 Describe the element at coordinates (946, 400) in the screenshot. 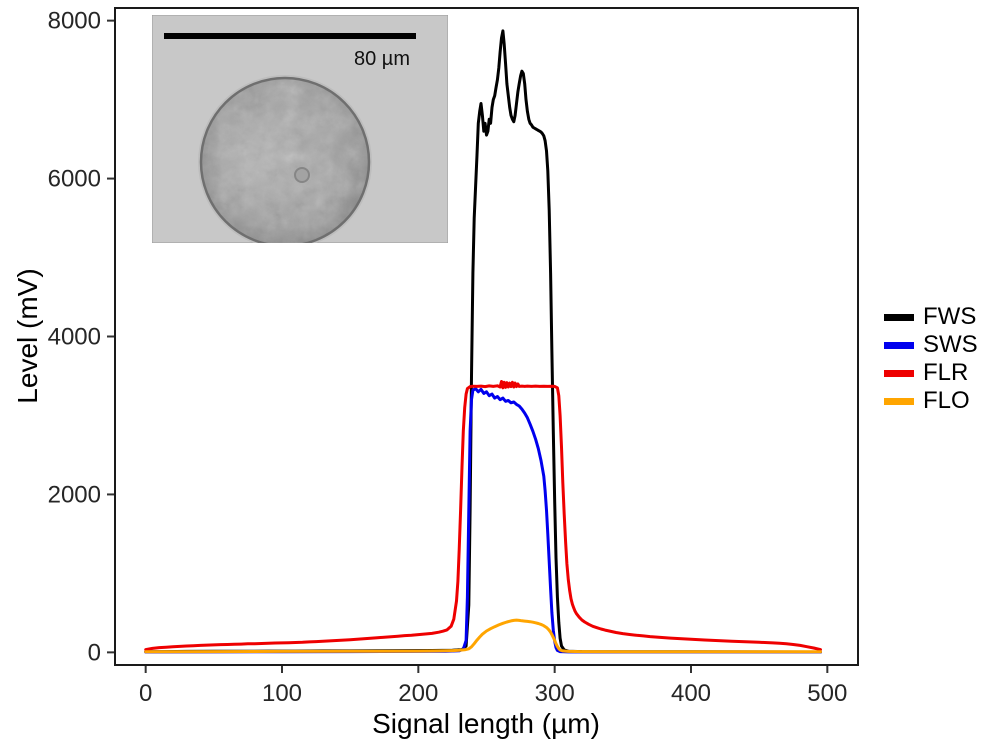

I see `legend-label-flo: FLO` at that location.